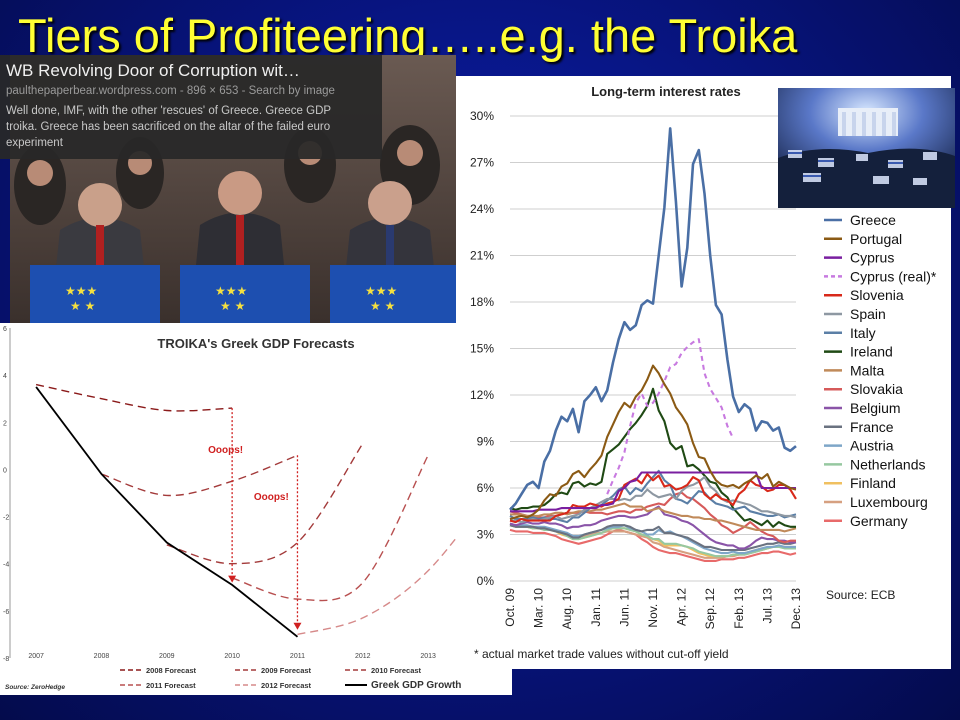  What do you see at coordinates (482, 256) in the screenshot?
I see `rates-y-tick-label: 21%` at bounding box center [482, 256].